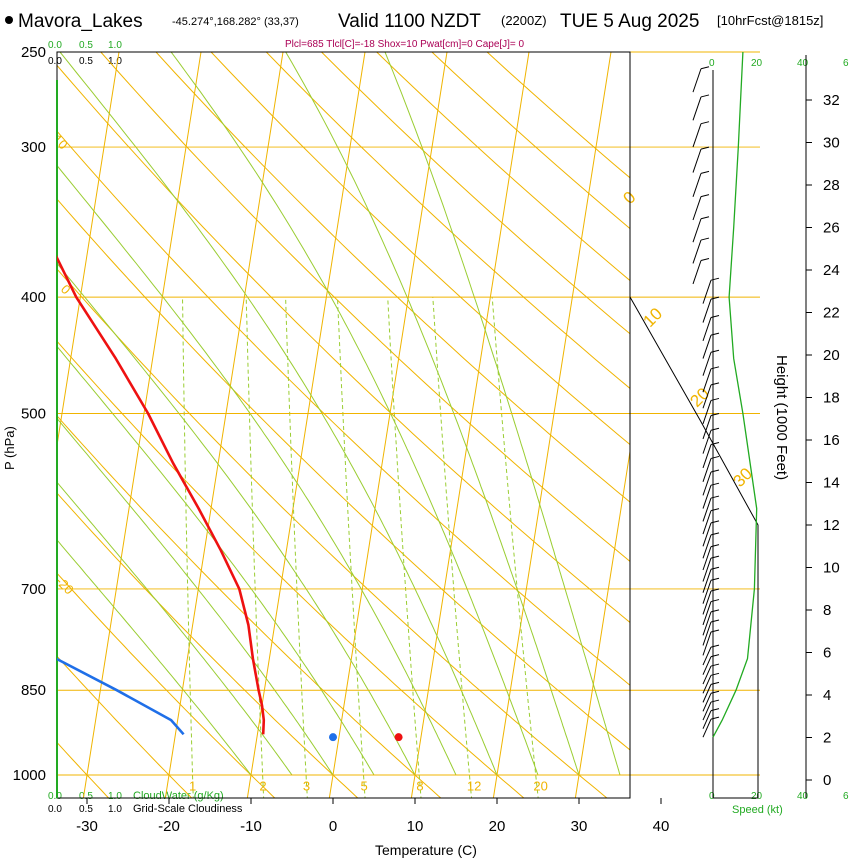 The image size is (850, 860). I want to click on bottom-cloudiness-1: 1.0, so click(115, 809).